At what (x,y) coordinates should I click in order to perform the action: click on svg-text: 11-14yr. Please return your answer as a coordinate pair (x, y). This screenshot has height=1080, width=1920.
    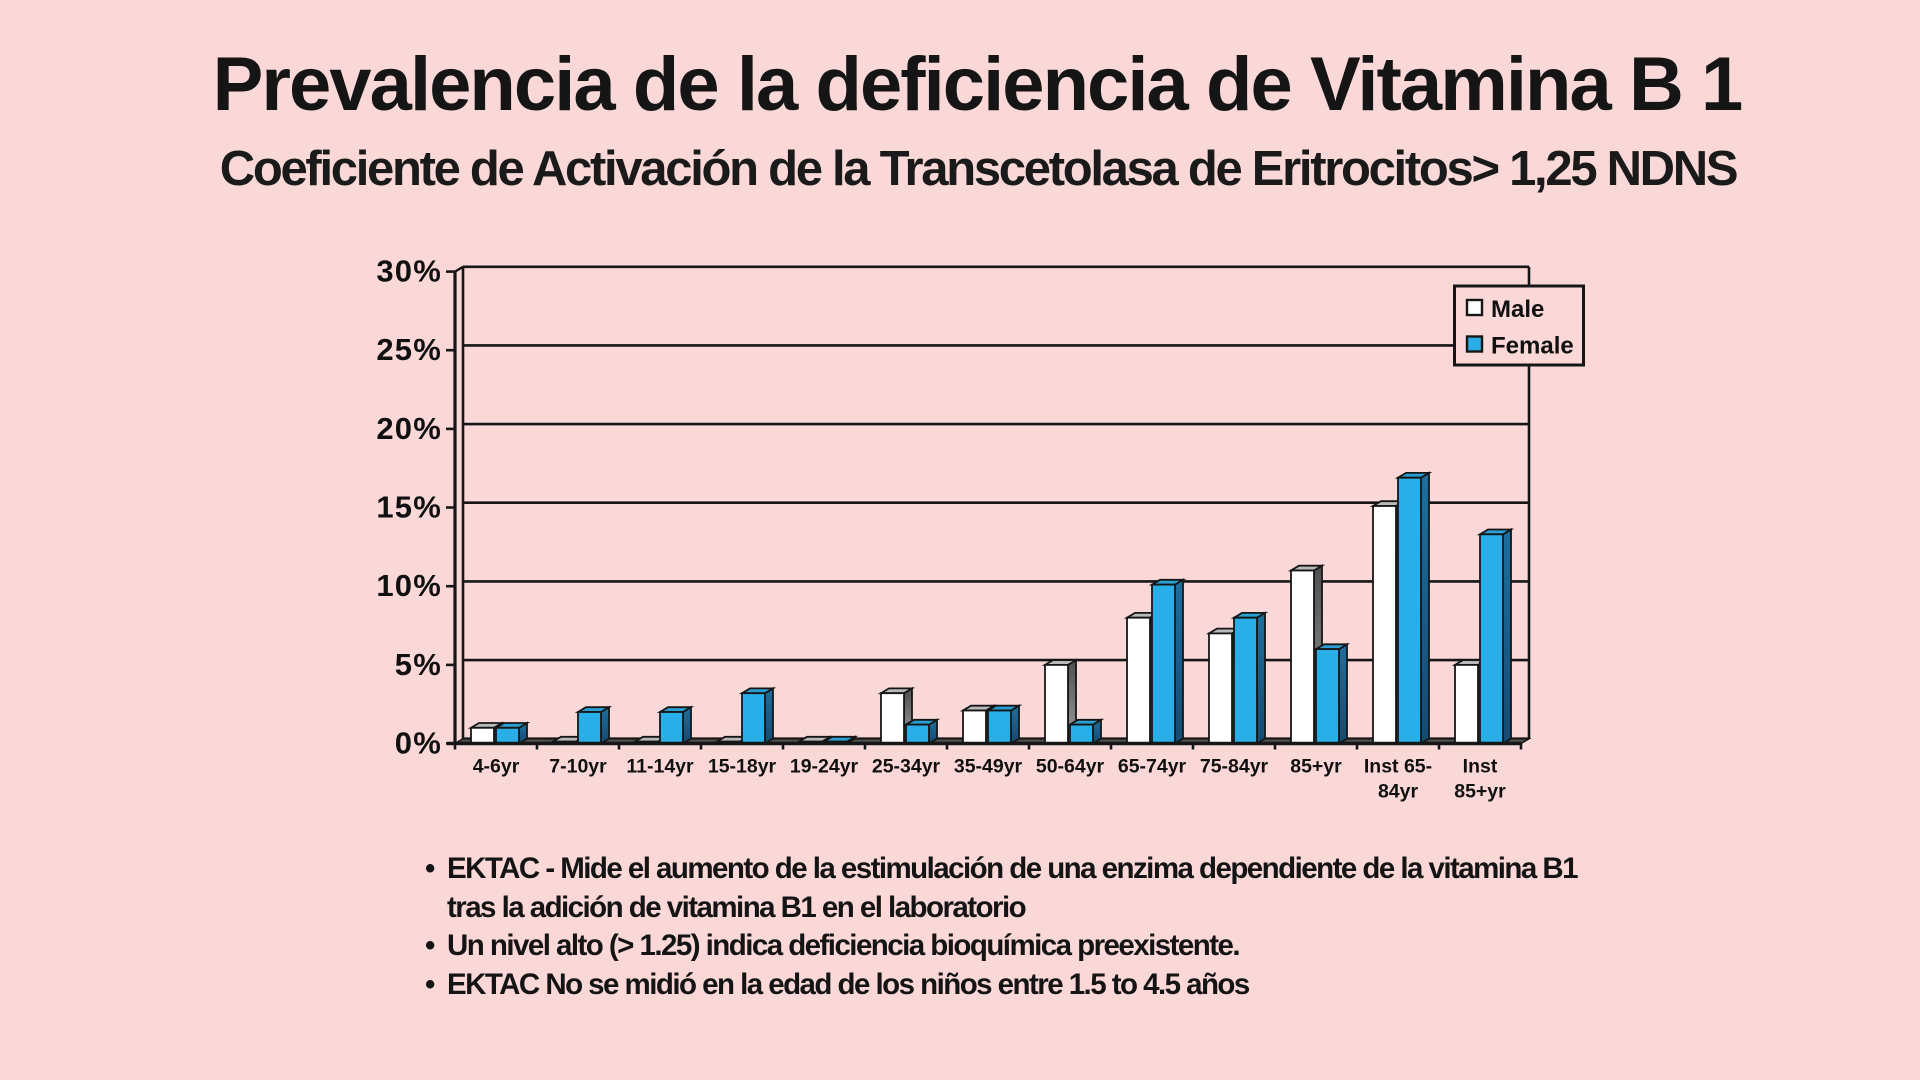
    Looking at the image, I should click on (660, 767).